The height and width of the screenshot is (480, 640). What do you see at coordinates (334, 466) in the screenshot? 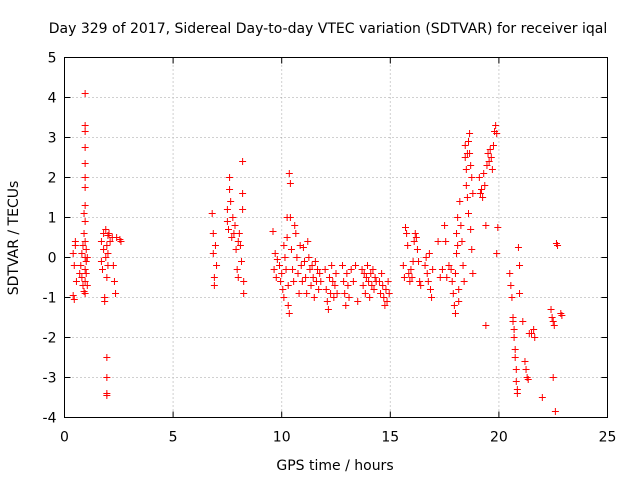
I see `x-axis-label: GPS time / hours` at bounding box center [334, 466].